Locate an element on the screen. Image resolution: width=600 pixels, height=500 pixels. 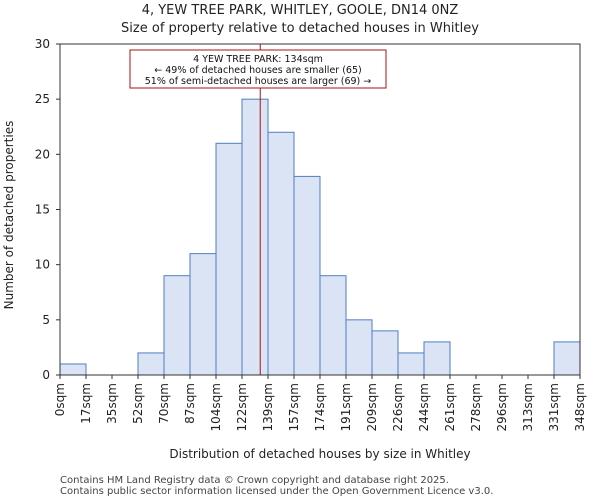
x-tick-label-313sqm: 313sqm is located at coordinates (528, 407).